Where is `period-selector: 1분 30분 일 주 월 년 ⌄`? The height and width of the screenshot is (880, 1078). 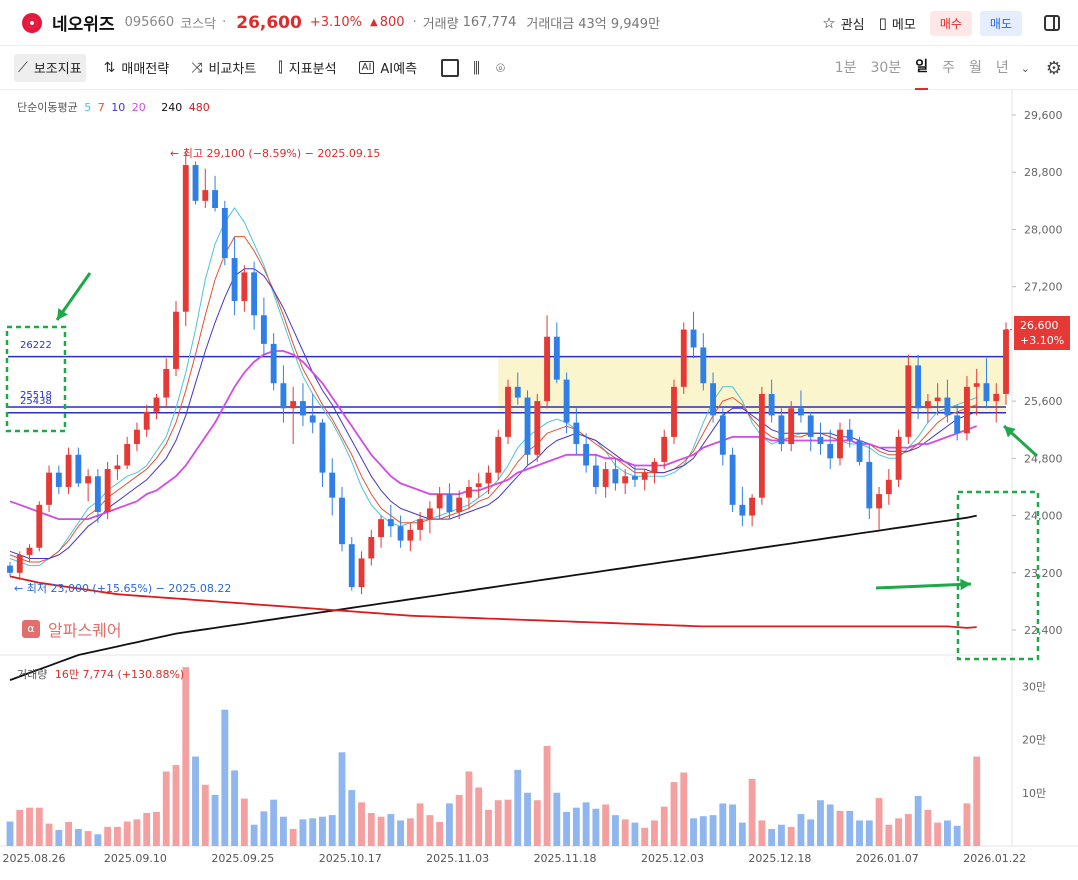
period-selector: 1분 30분 일 주 월 년 ⌄ is located at coordinates (925, 68).